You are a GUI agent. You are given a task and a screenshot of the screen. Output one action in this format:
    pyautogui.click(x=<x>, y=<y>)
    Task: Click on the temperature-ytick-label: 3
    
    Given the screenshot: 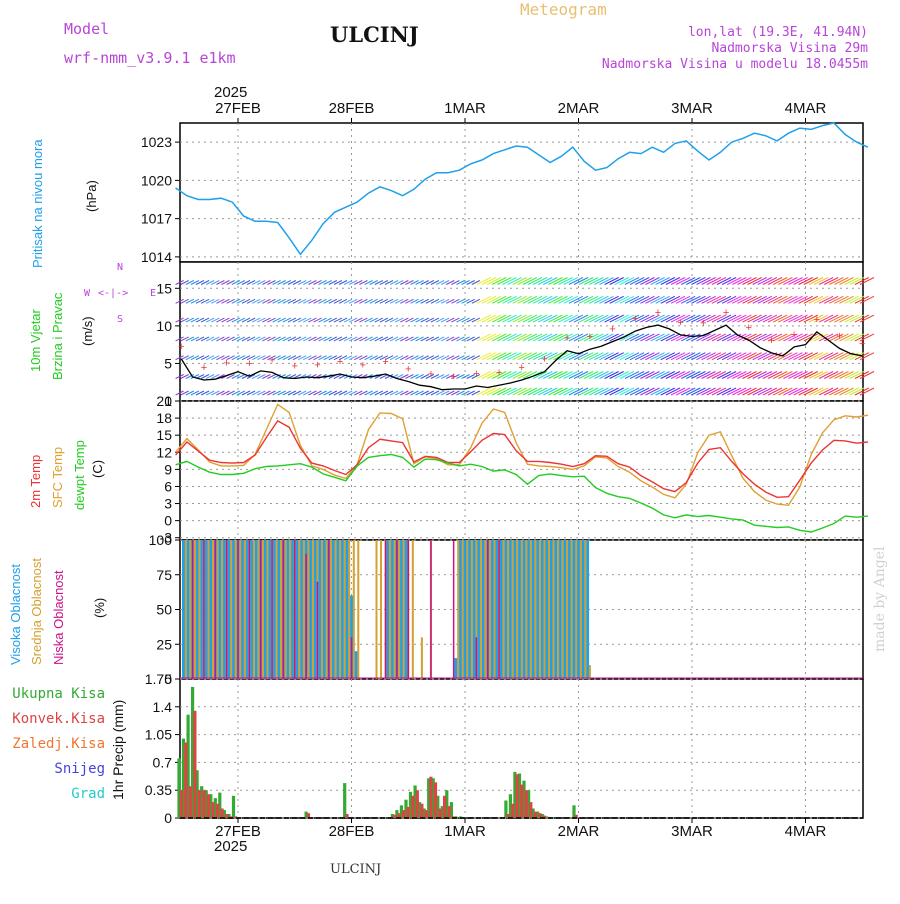 What is the action you would take?
    pyautogui.click(x=168, y=504)
    